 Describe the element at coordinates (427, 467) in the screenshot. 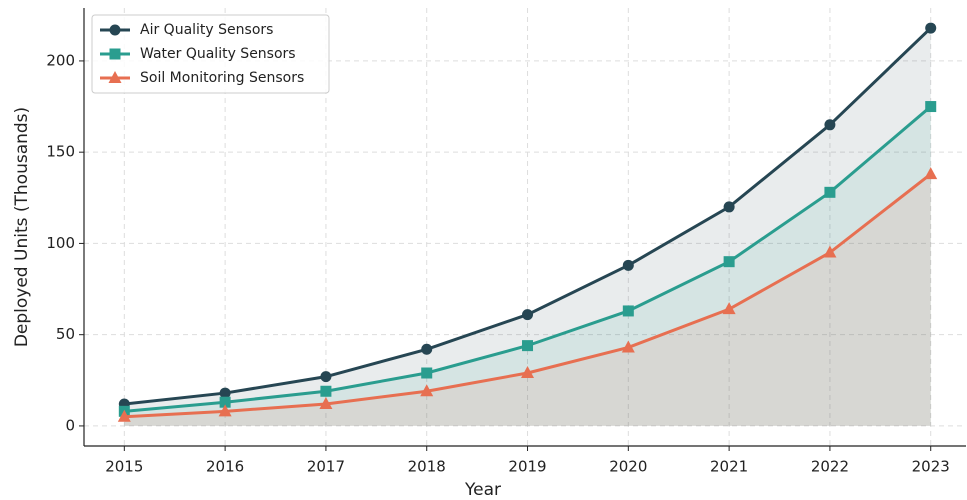

I see `x-tick-label: 2018` at that location.